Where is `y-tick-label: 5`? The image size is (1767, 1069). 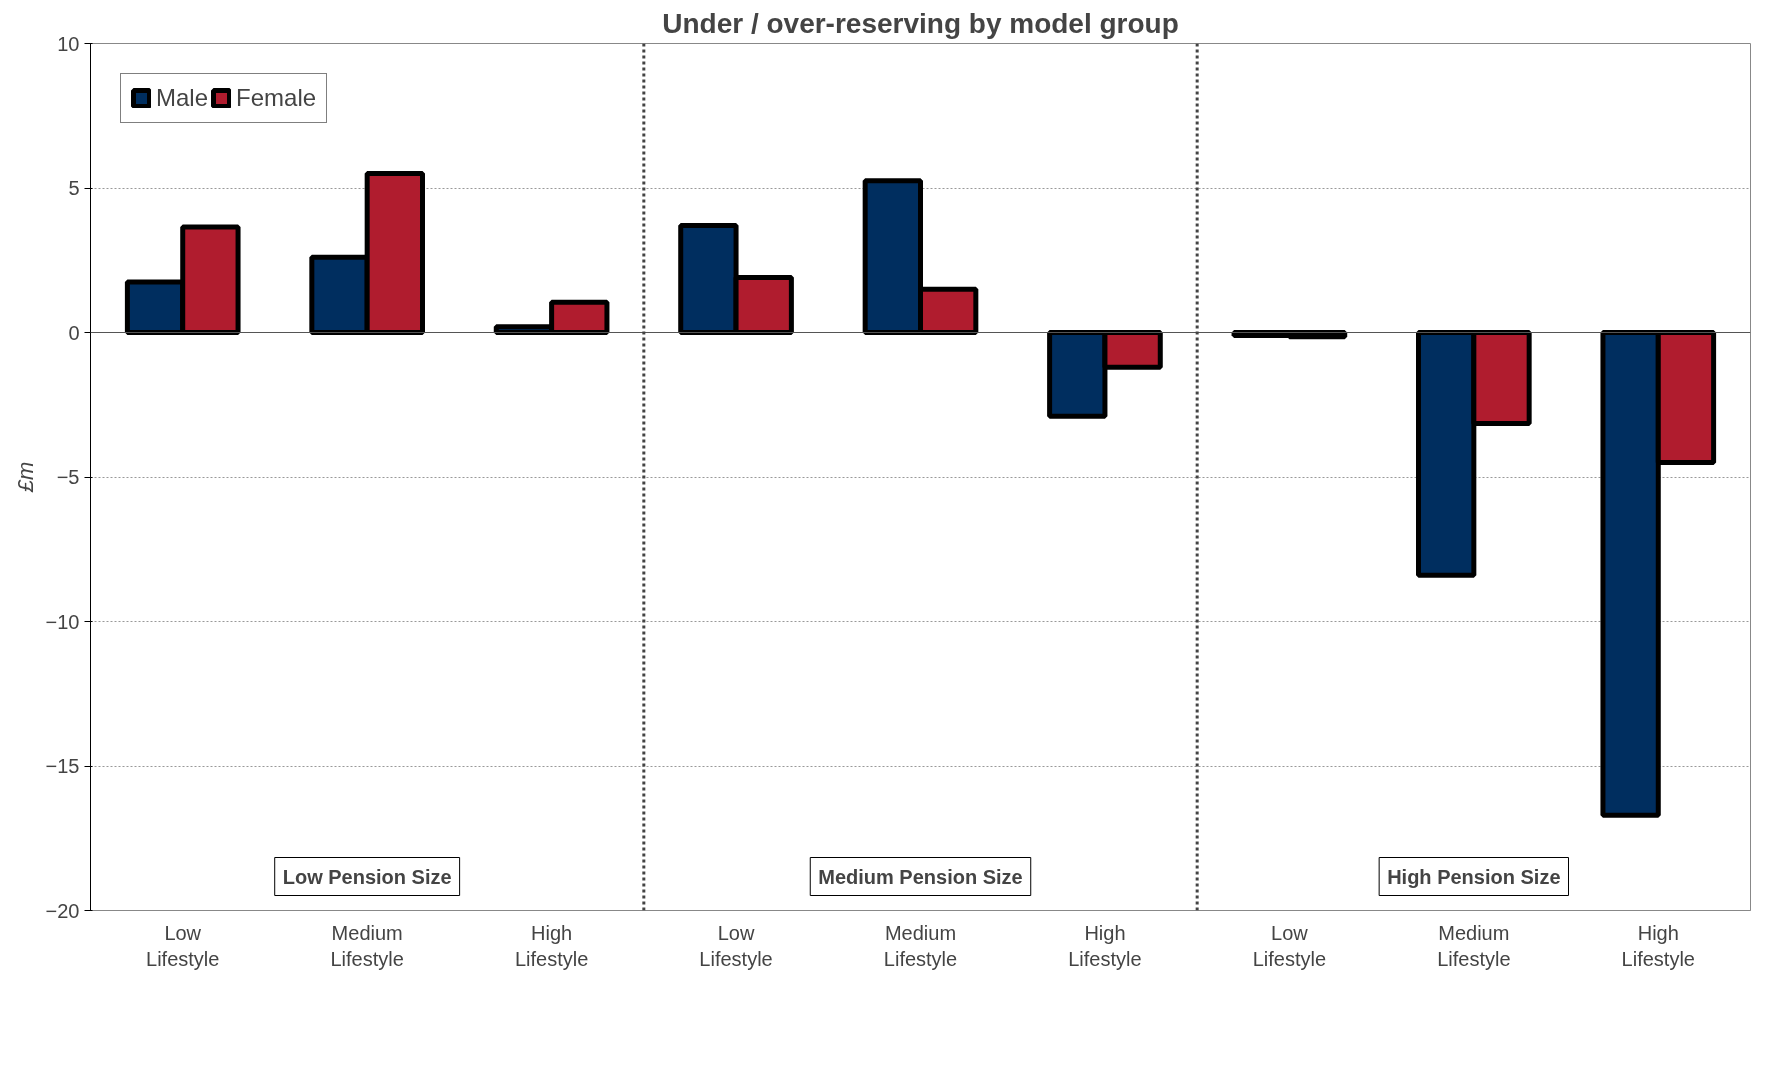
y-tick-label: 5 is located at coordinates (74, 188).